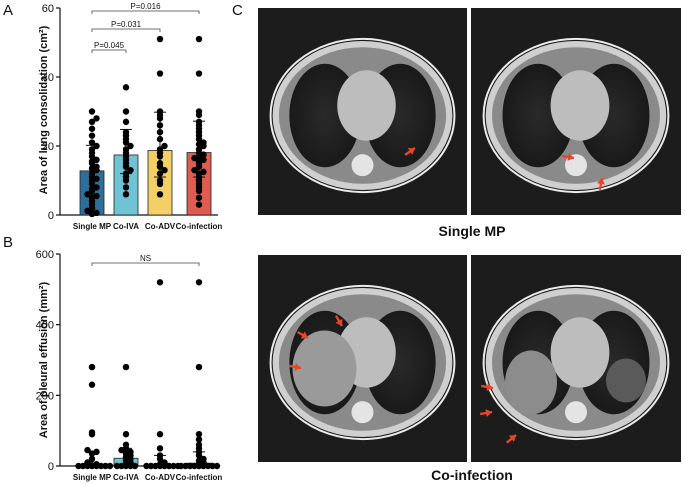 This screenshot has width=685, height=484. I want to click on y-tick-label: 60, so click(48, 9).